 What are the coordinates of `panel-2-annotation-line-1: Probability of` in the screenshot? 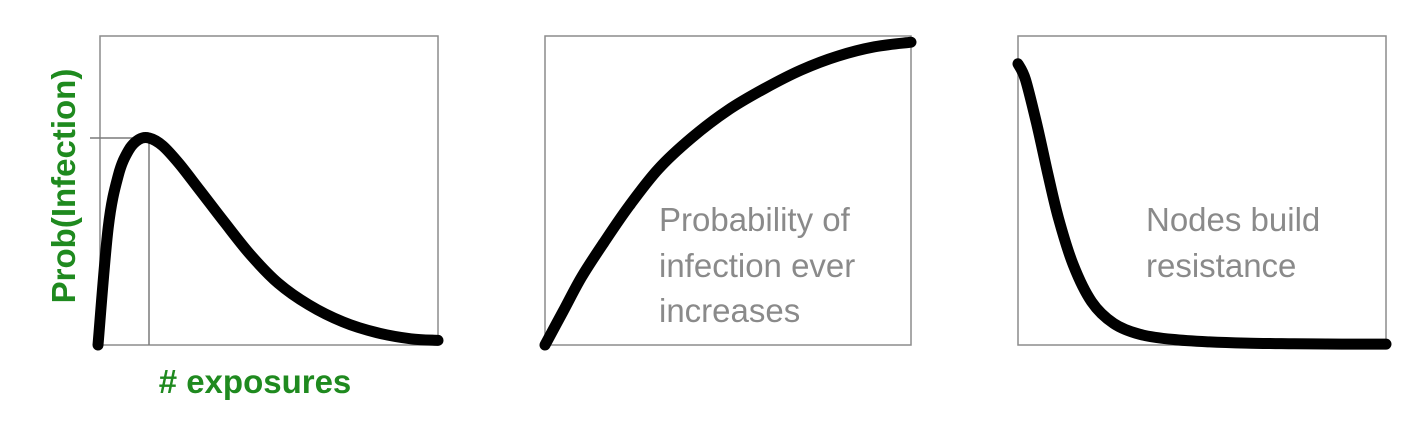 It's located at (755, 219).